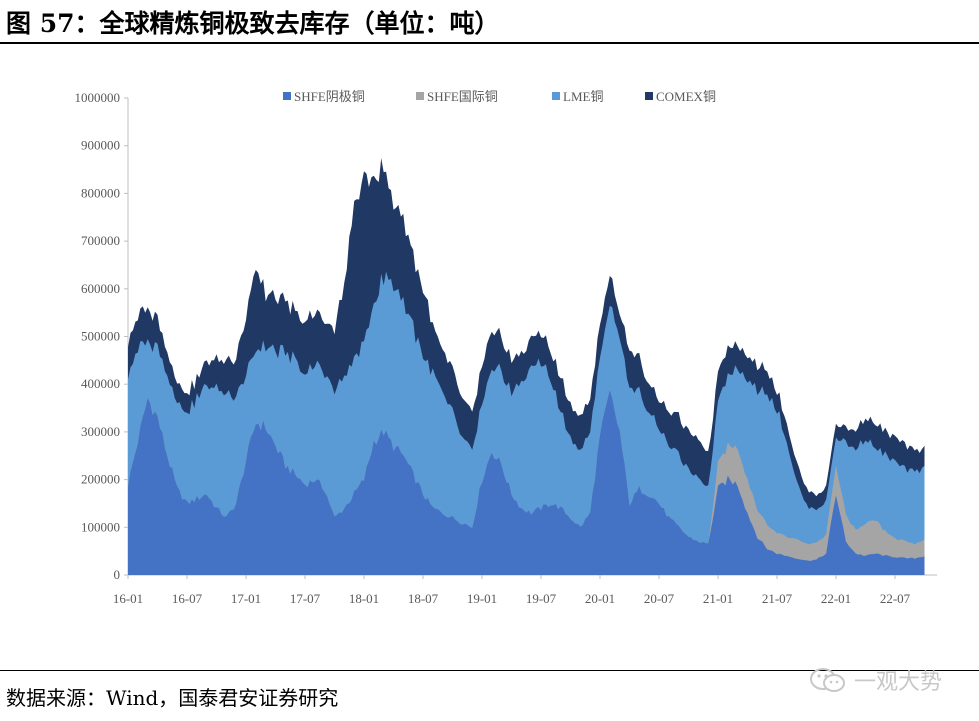 The image size is (979, 721). I want to click on y-tick-label: 900000, so click(100, 145).